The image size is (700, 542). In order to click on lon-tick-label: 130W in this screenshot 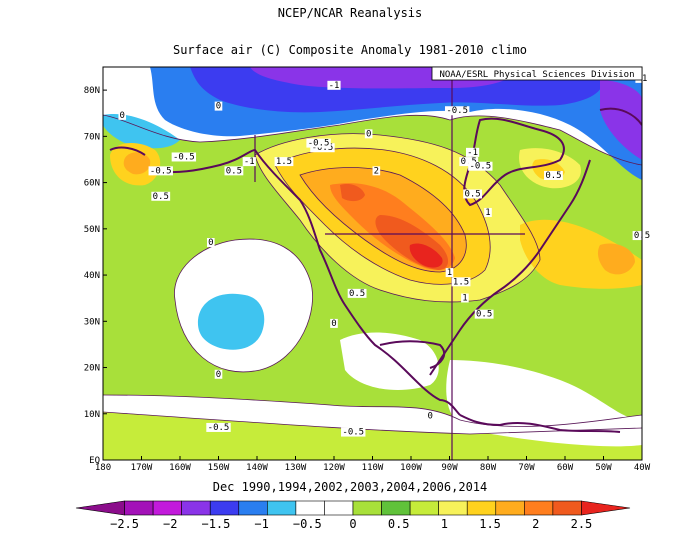, I will do `click(296, 468)`.